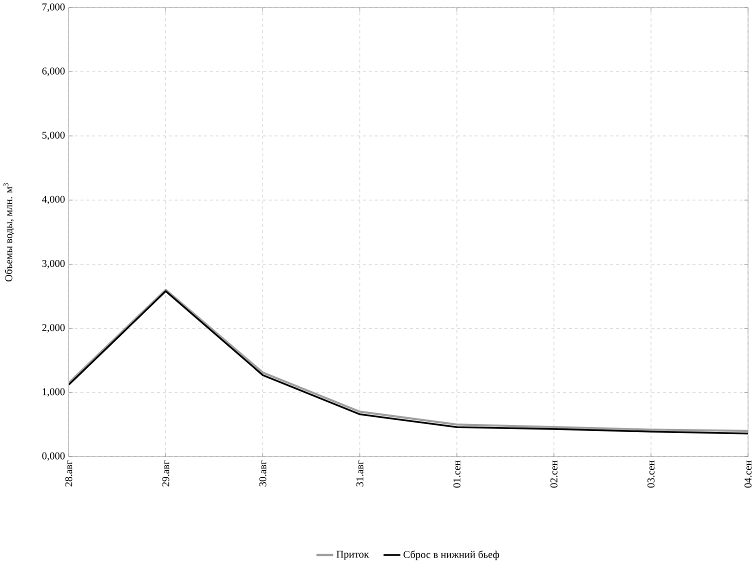  What do you see at coordinates (53, 328) in the screenshot?
I see `y-tick-label: 2,000` at bounding box center [53, 328].